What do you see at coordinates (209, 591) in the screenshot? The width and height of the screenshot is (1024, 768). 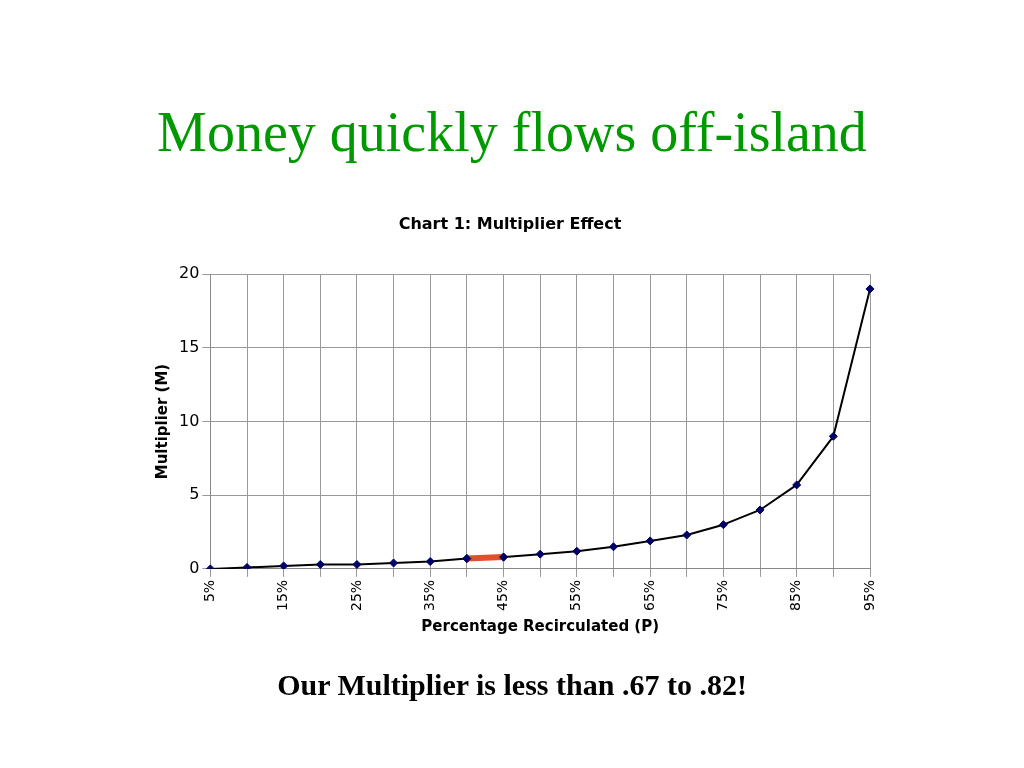 I see `x-tick-label: 5%` at bounding box center [209, 591].